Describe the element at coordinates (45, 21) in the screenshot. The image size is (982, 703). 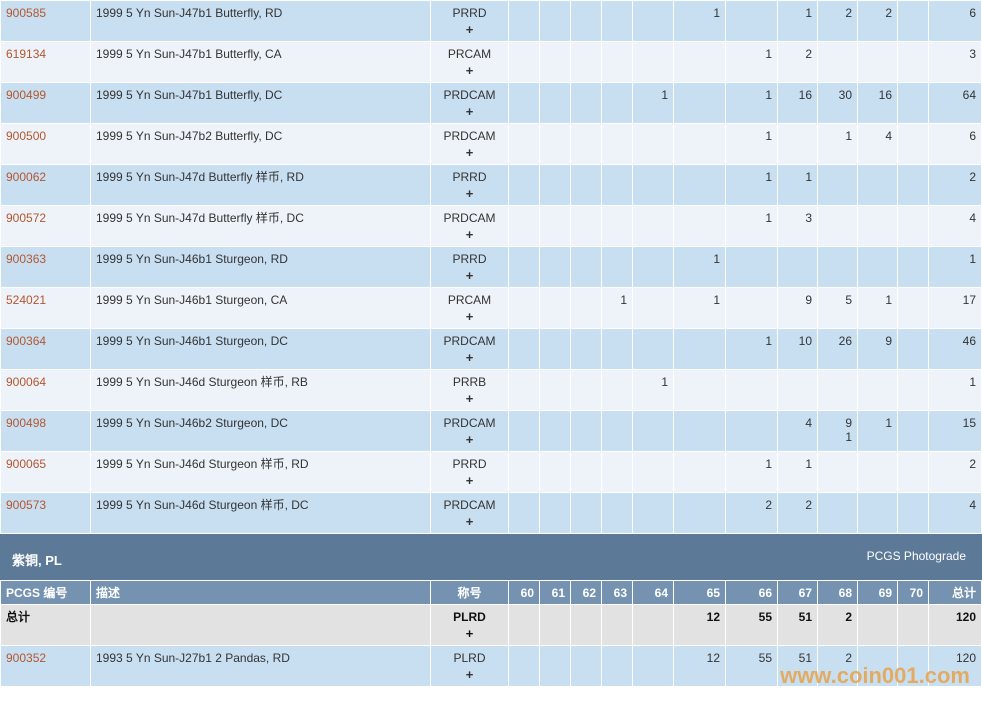
I see `pcgs-code-cell: 900585` at that location.